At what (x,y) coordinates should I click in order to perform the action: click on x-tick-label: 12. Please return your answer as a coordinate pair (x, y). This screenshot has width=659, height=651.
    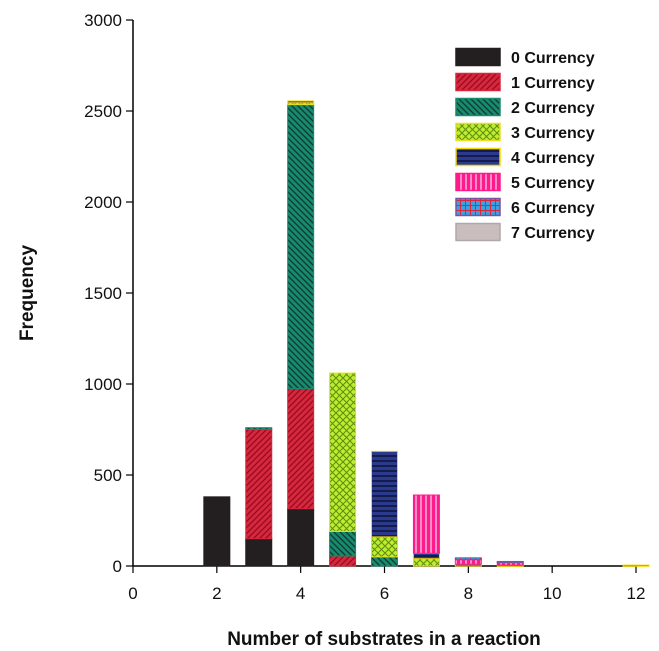
    Looking at the image, I should click on (636, 593).